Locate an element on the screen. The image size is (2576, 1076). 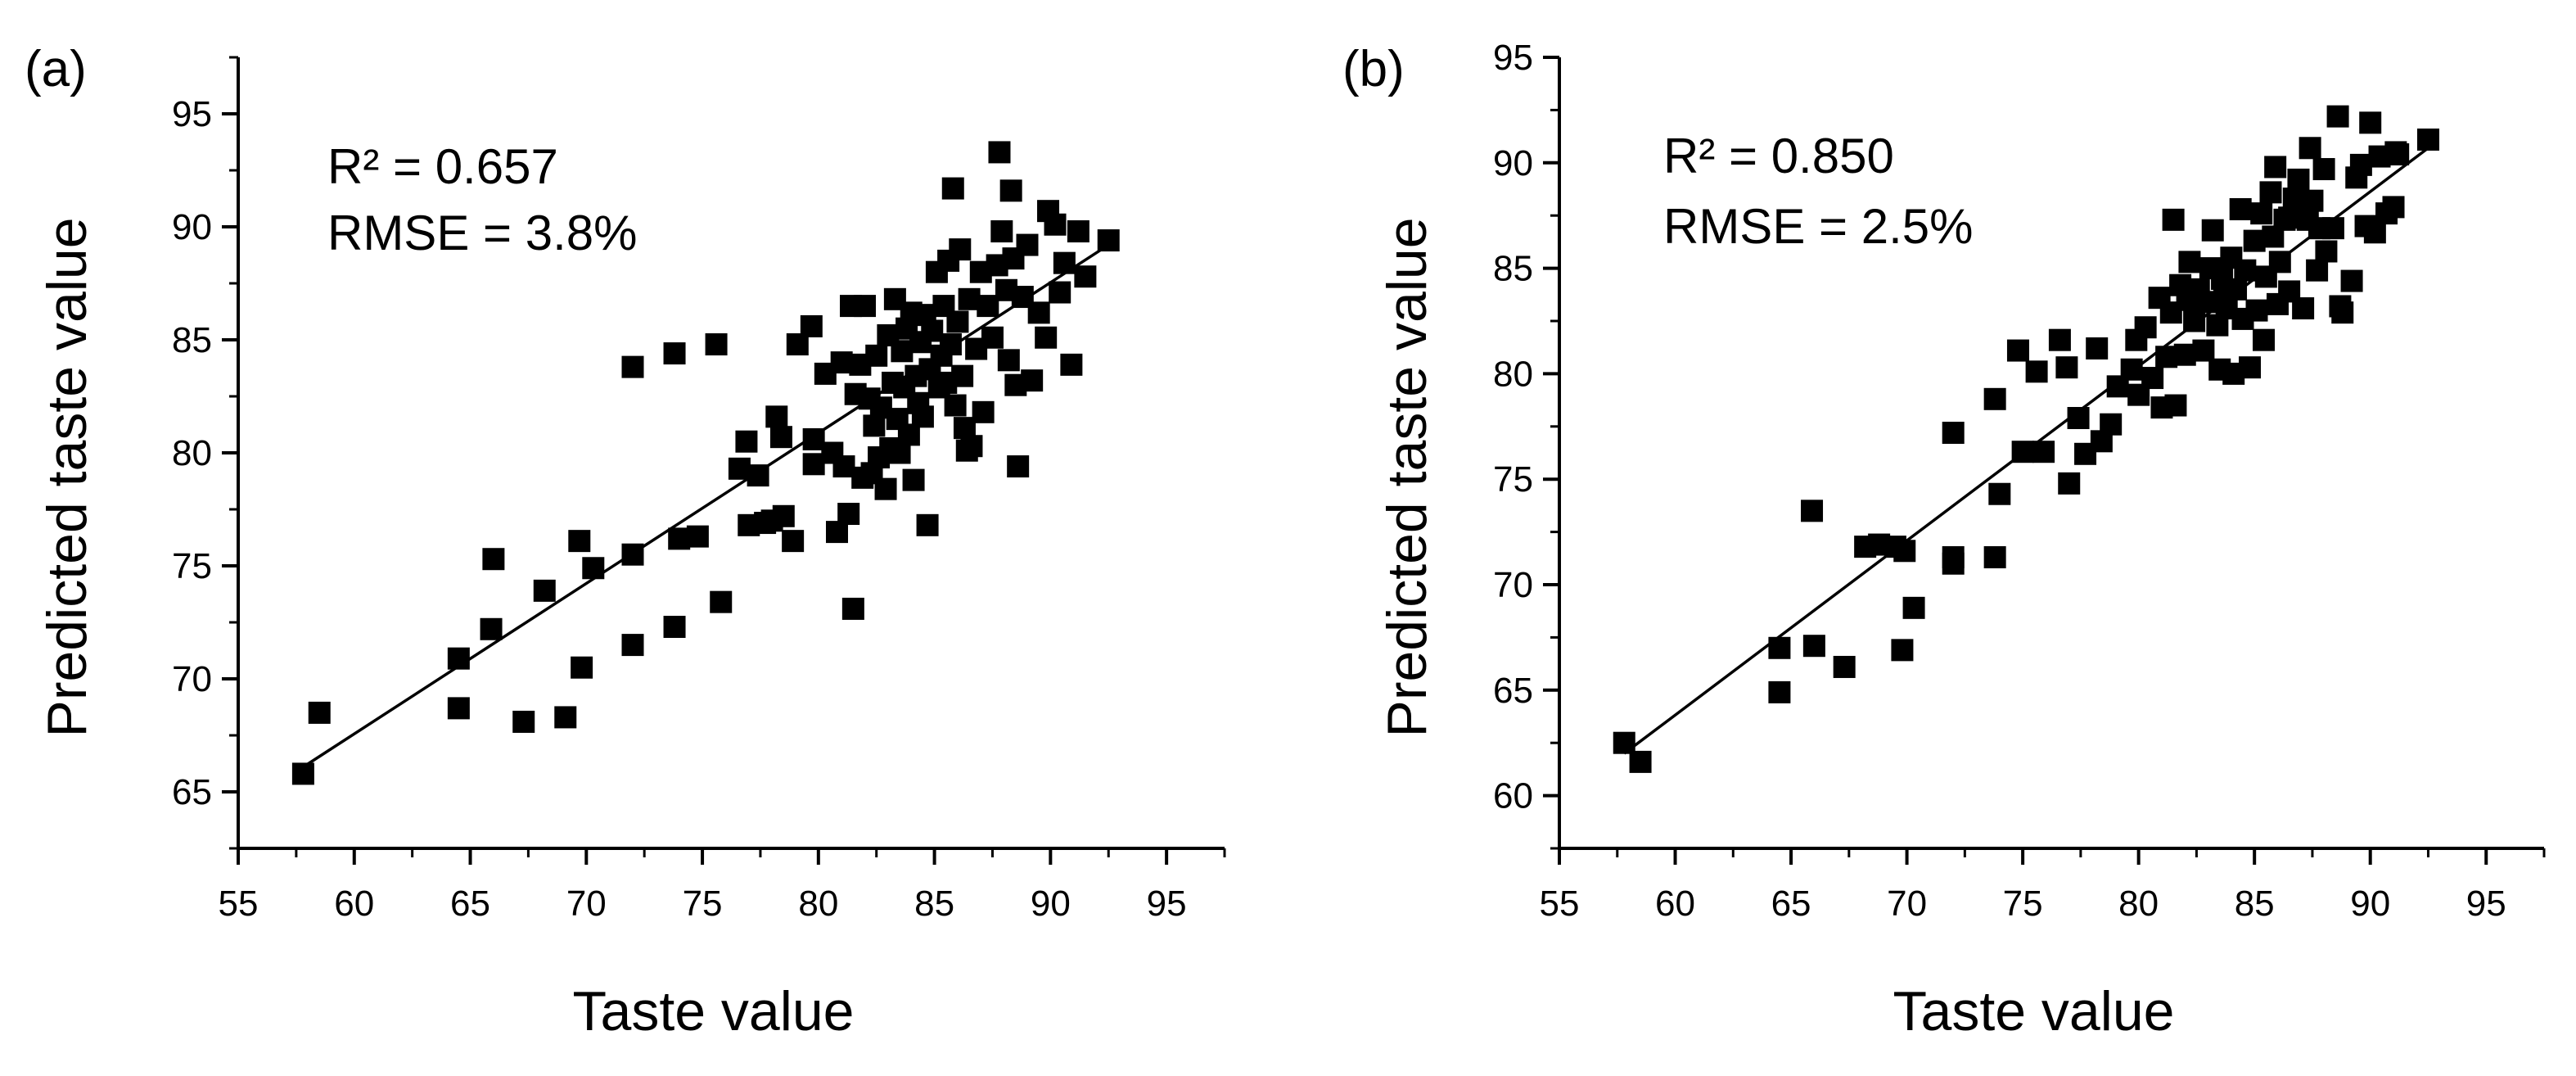
panel-label: (a) is located at coordinates (56, 69).